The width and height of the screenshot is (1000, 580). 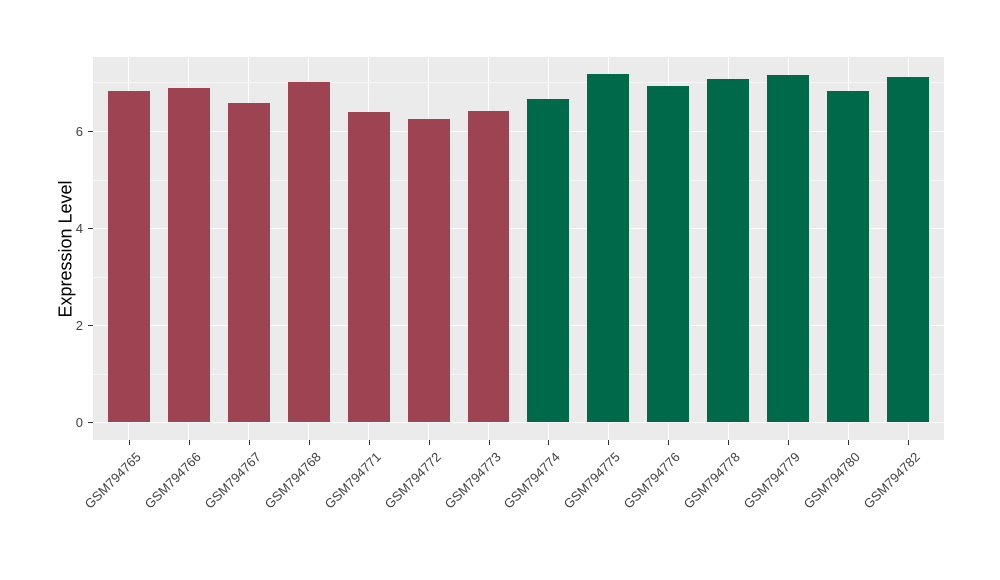 What do you see at coordinates (548, 260) in the screenshot?
I see `bar-GSM794774` at bounding box center [548, 260].